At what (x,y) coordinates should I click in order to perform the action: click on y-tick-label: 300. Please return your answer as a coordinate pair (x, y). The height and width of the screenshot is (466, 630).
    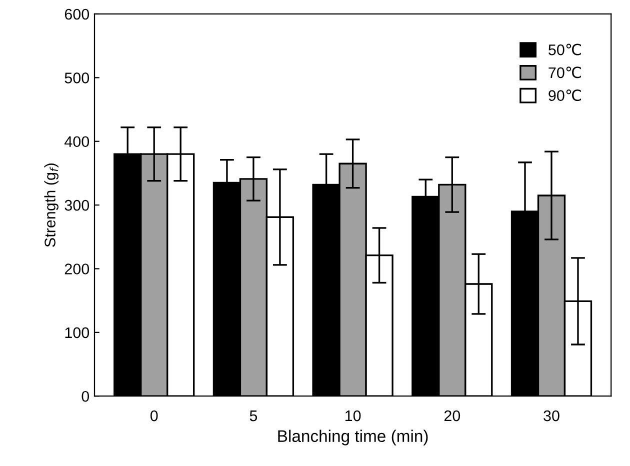
    Looking at the image, I should click on (77, 205).